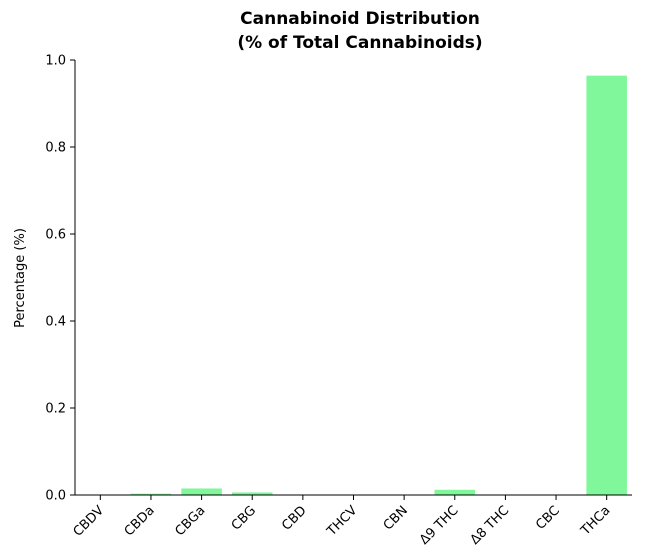 This screenshot has width=646, height=559. I want to click on x-tick-label: CBC, so click(548, 518).